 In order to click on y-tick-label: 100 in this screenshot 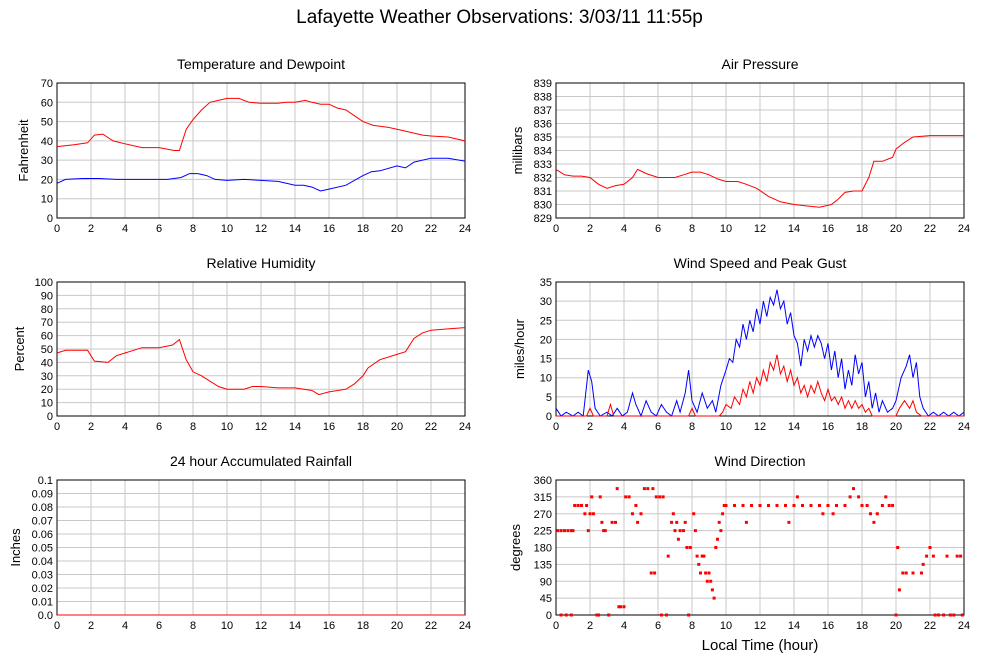, I will do `click(44, 283)`.